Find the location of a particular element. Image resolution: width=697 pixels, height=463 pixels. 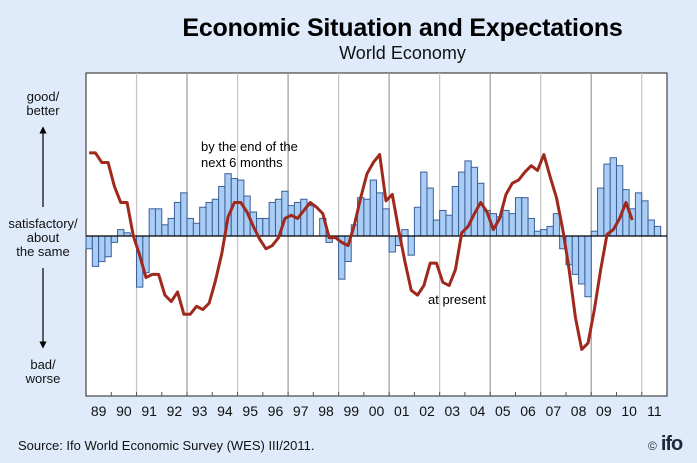

x-tick-label: 89 is located at coordinates (99, 411).